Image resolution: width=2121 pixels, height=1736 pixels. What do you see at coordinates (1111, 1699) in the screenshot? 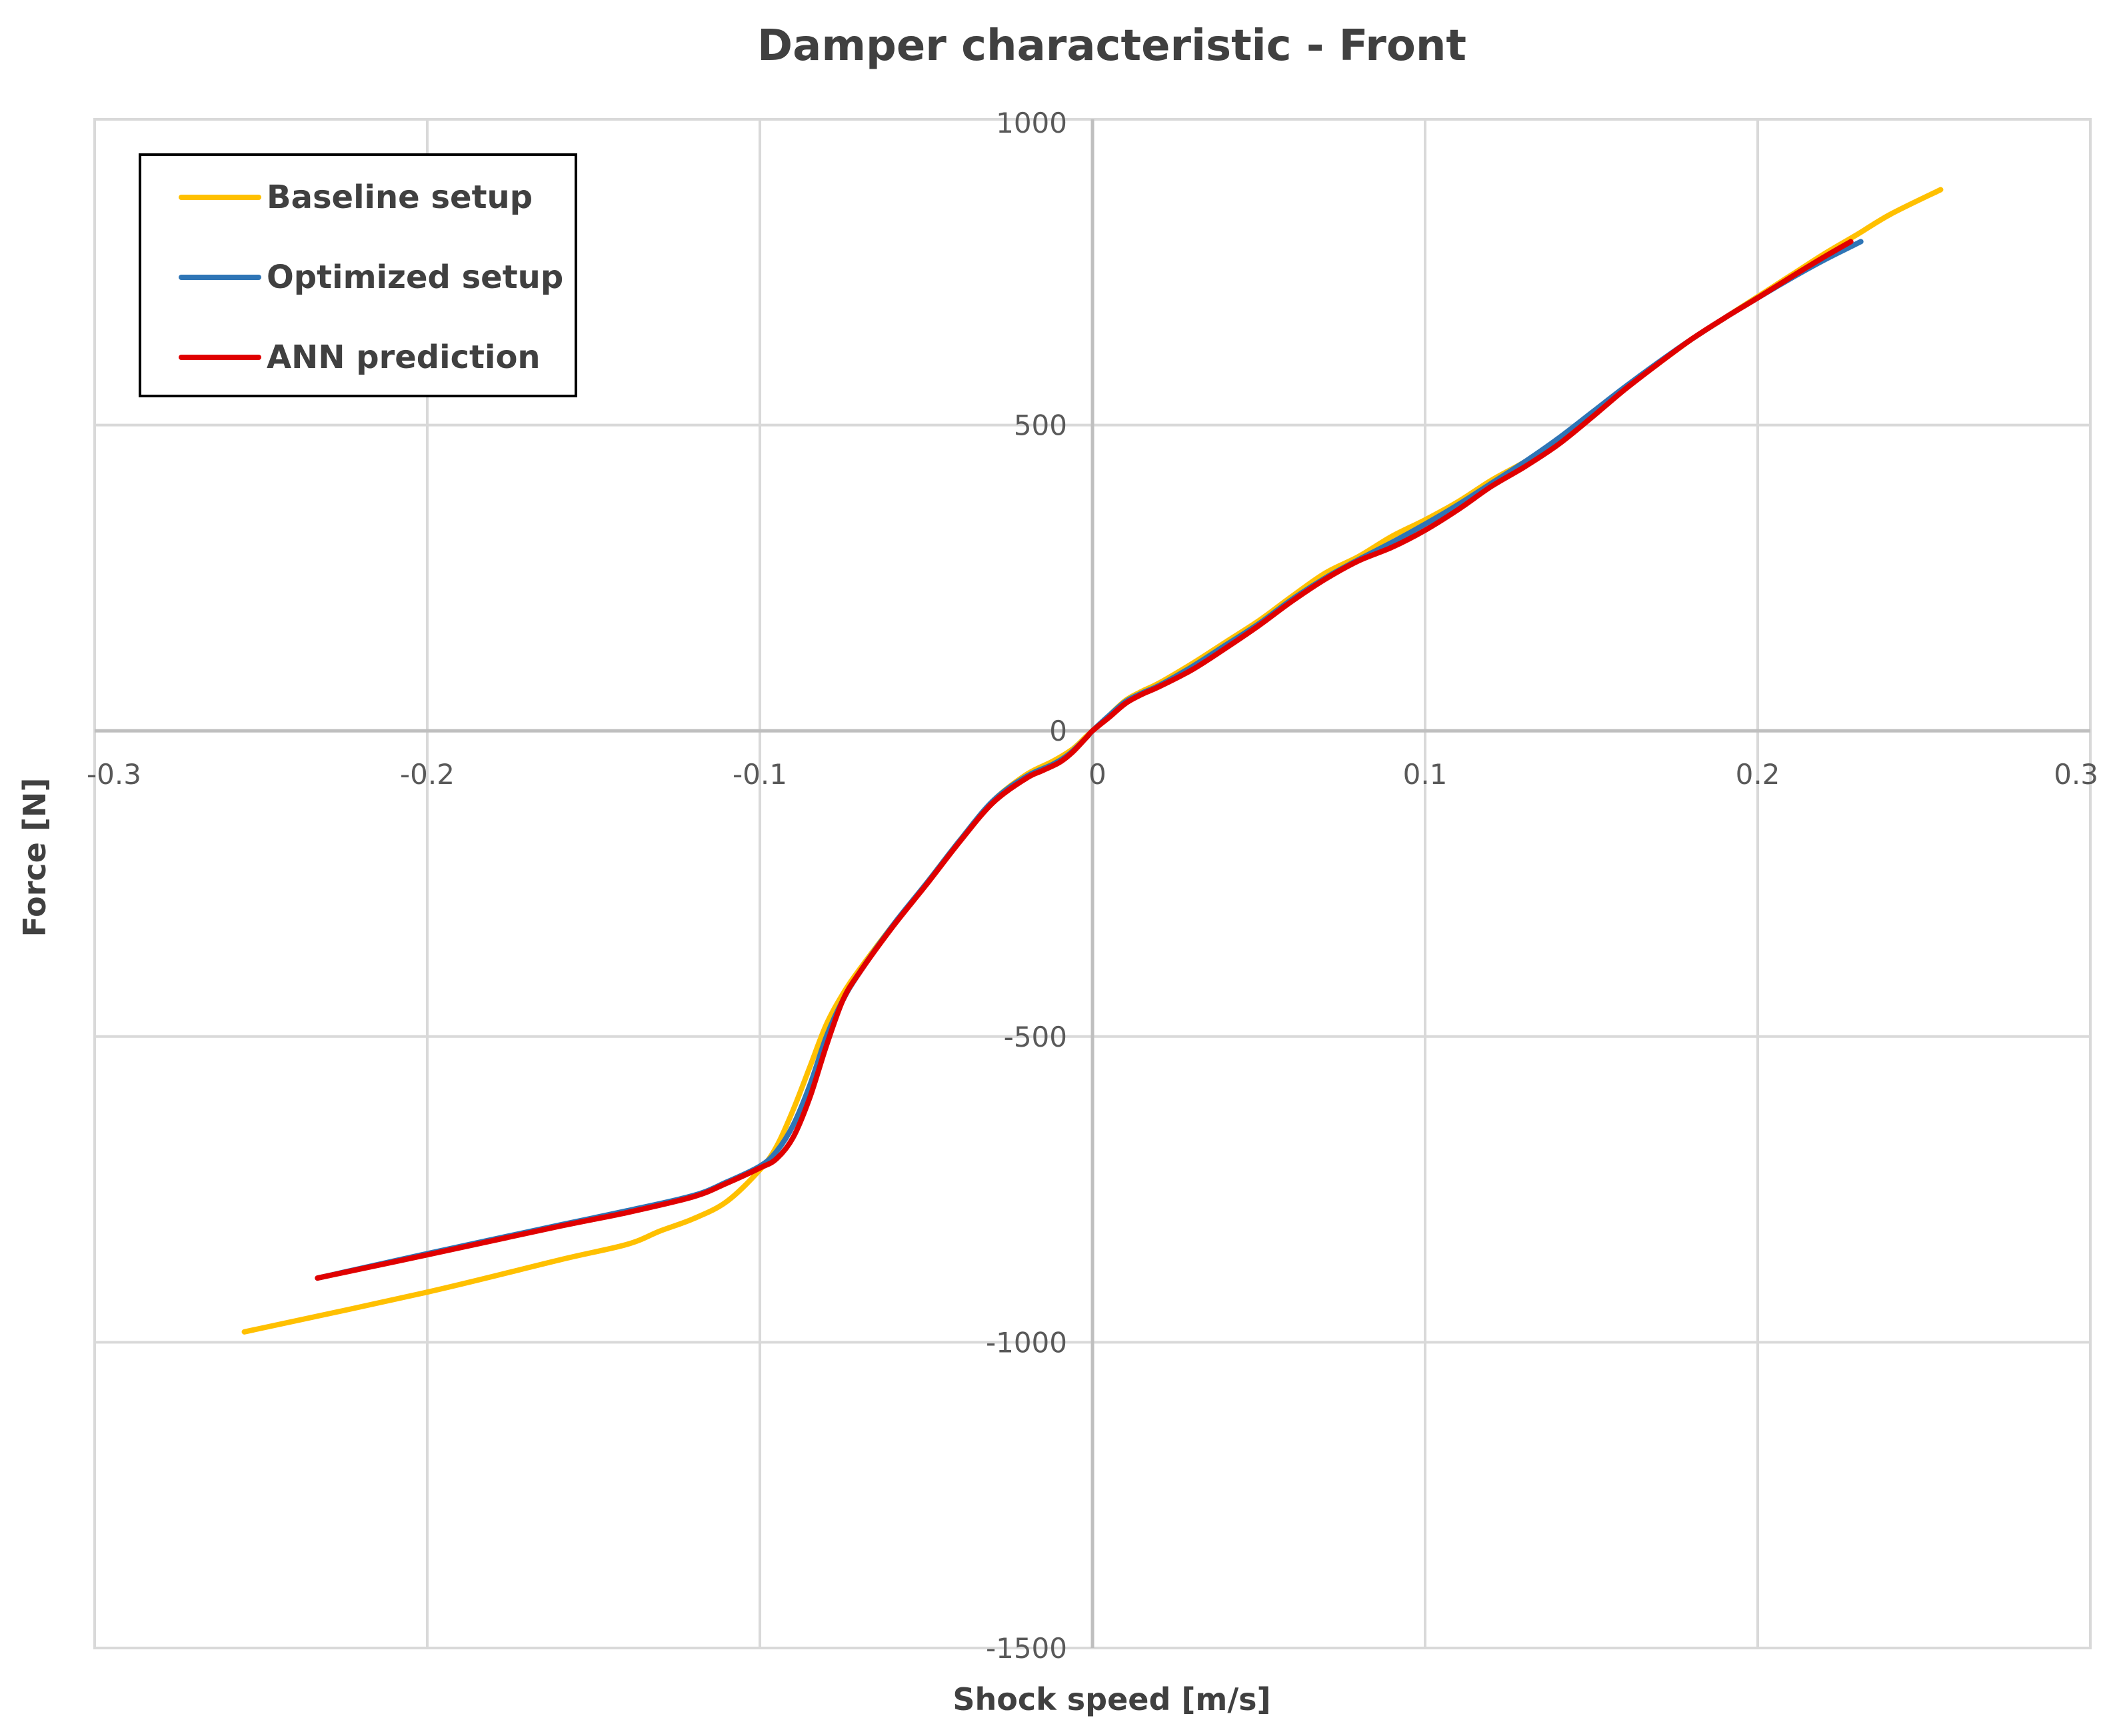
I see `x-axis-title: Shock speed [m/s]` at bounding box center [1111, 1699].